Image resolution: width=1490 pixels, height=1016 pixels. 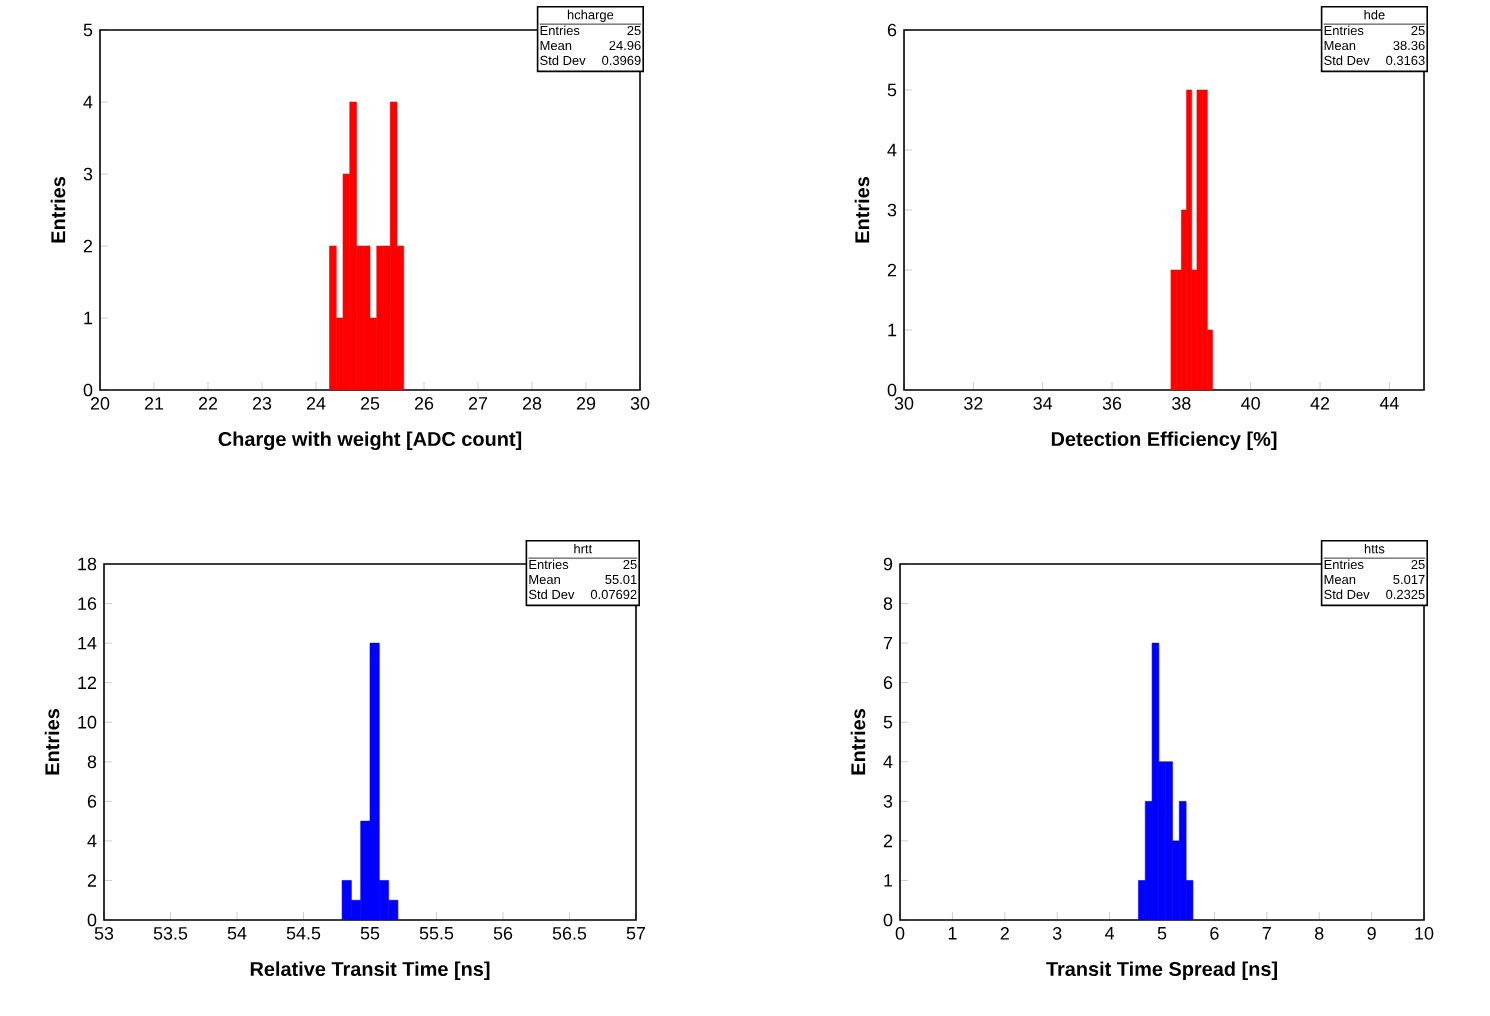 I want to click on x-tick-label: 24, so click(x=316, y=403).